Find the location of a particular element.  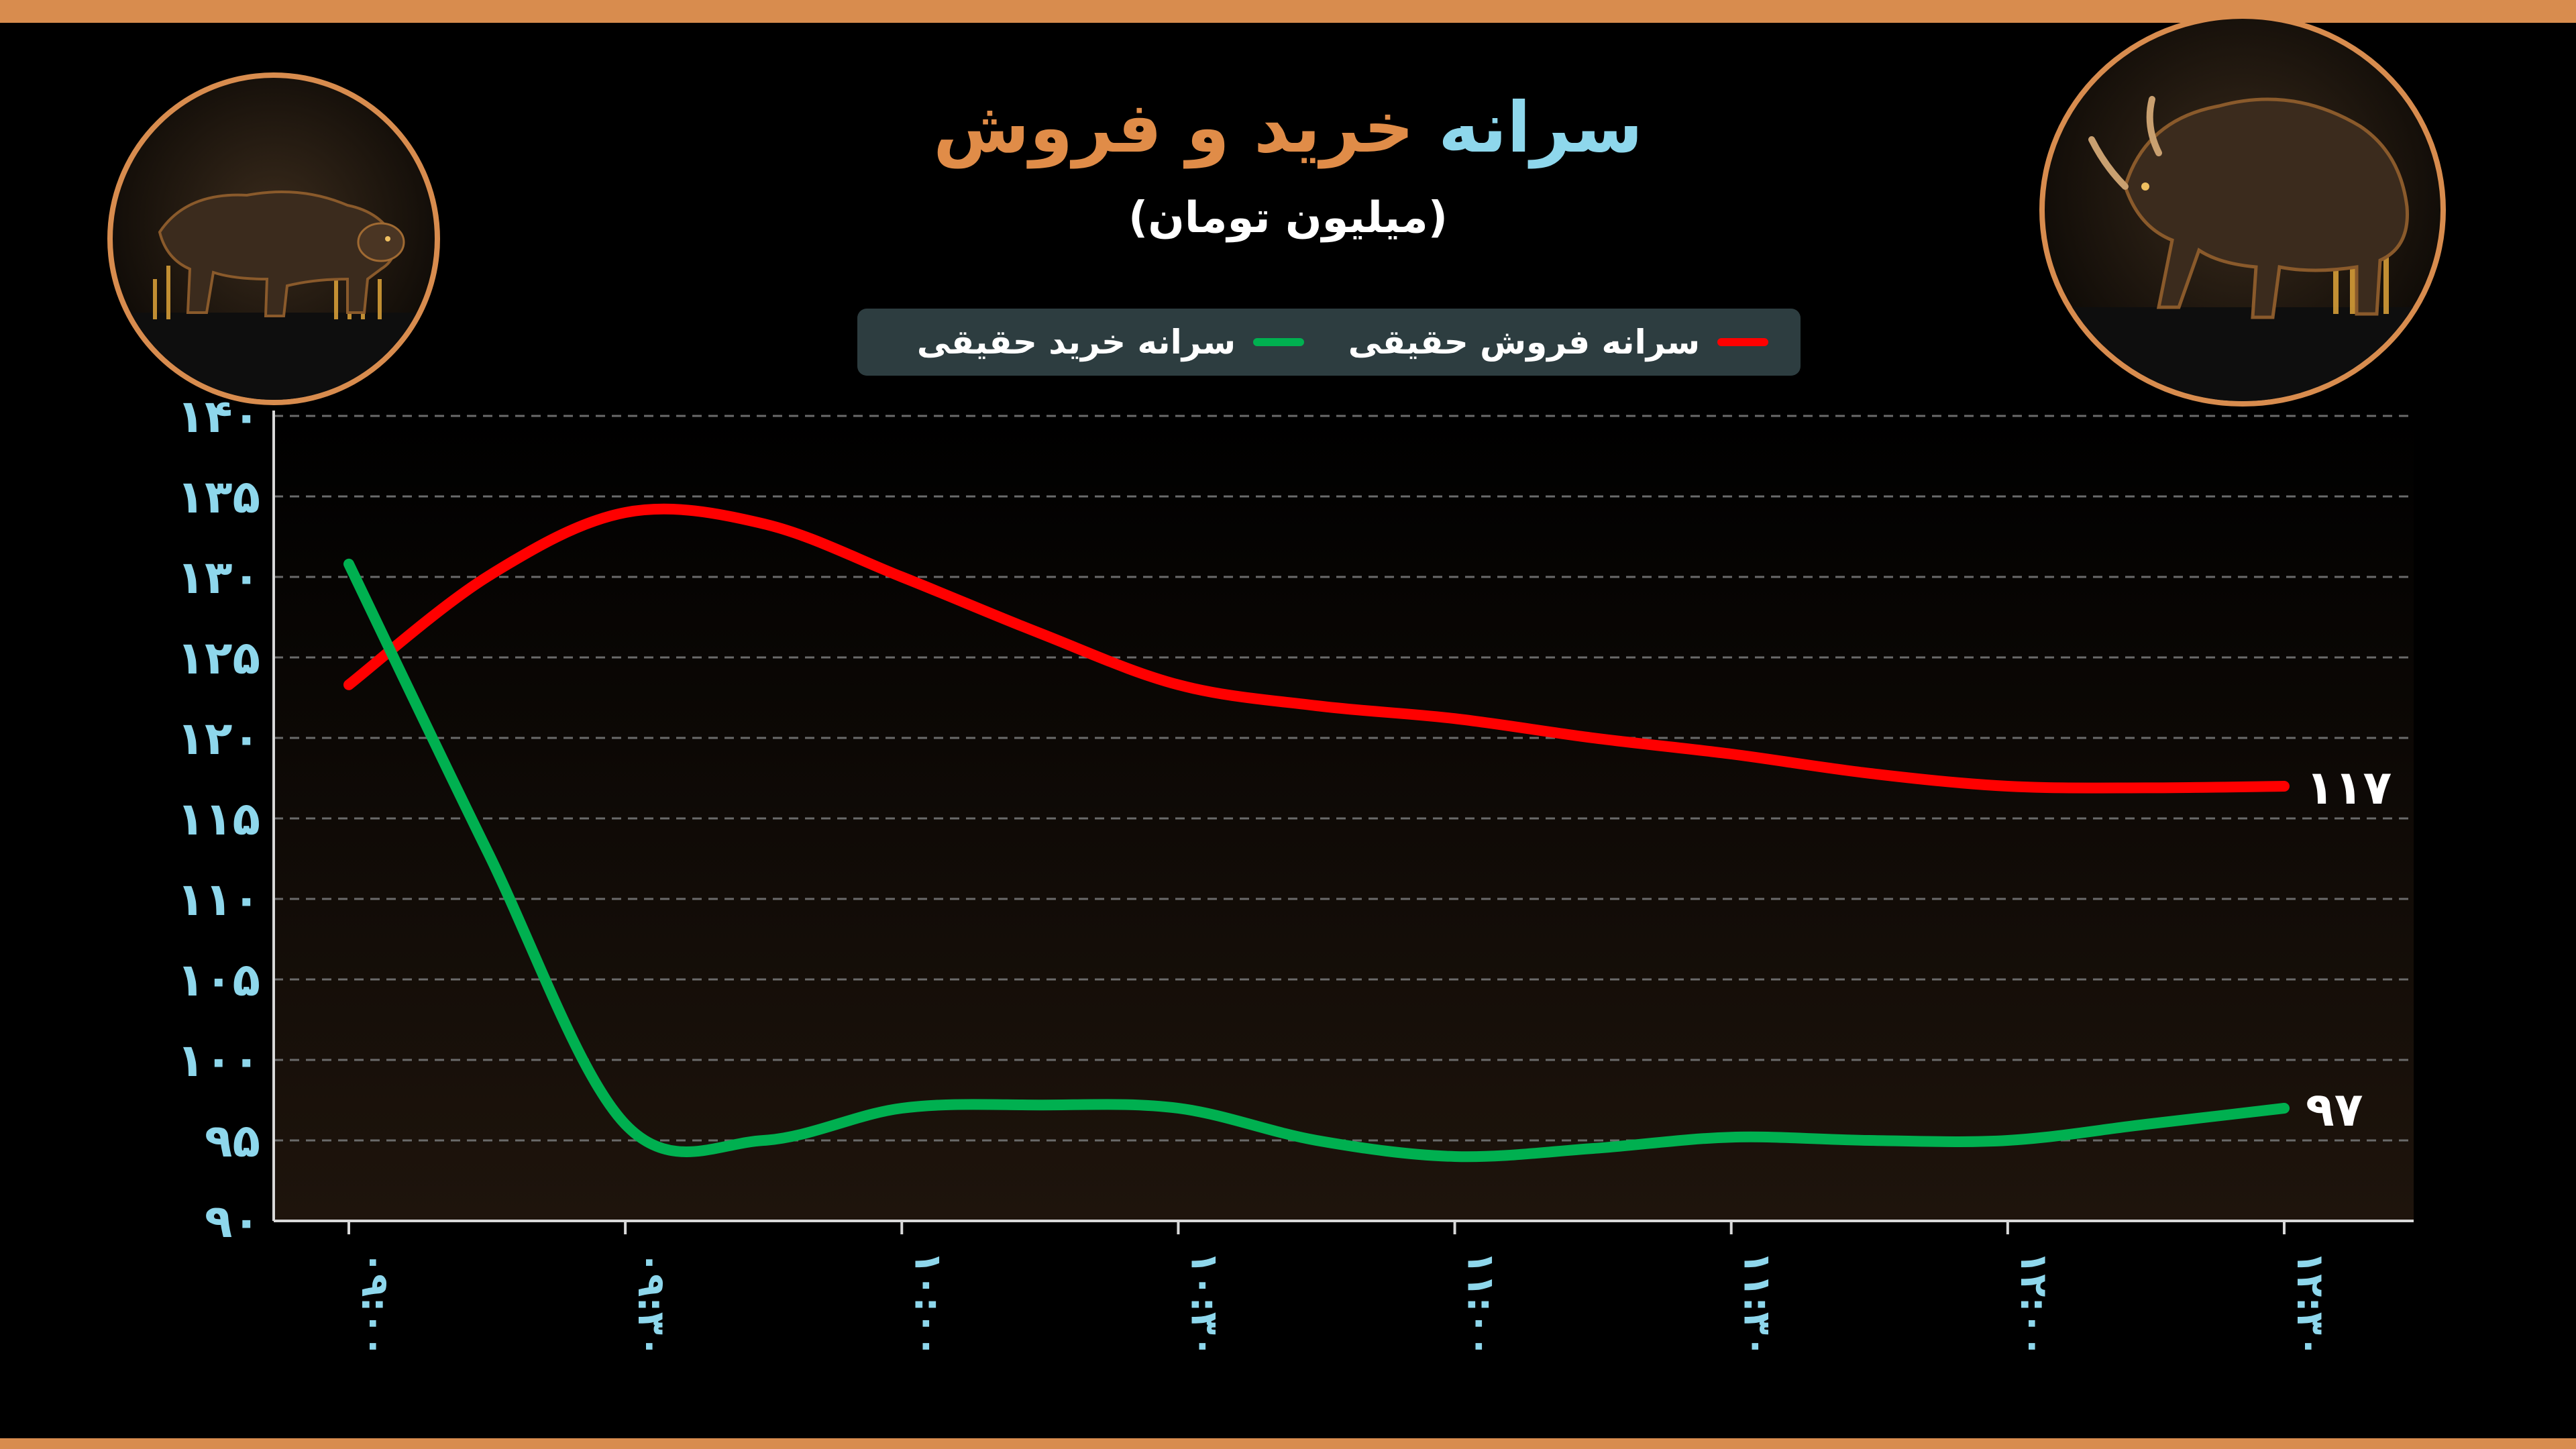

y-tick-label: ۱۳۵ is located at coordinates (218, 497).